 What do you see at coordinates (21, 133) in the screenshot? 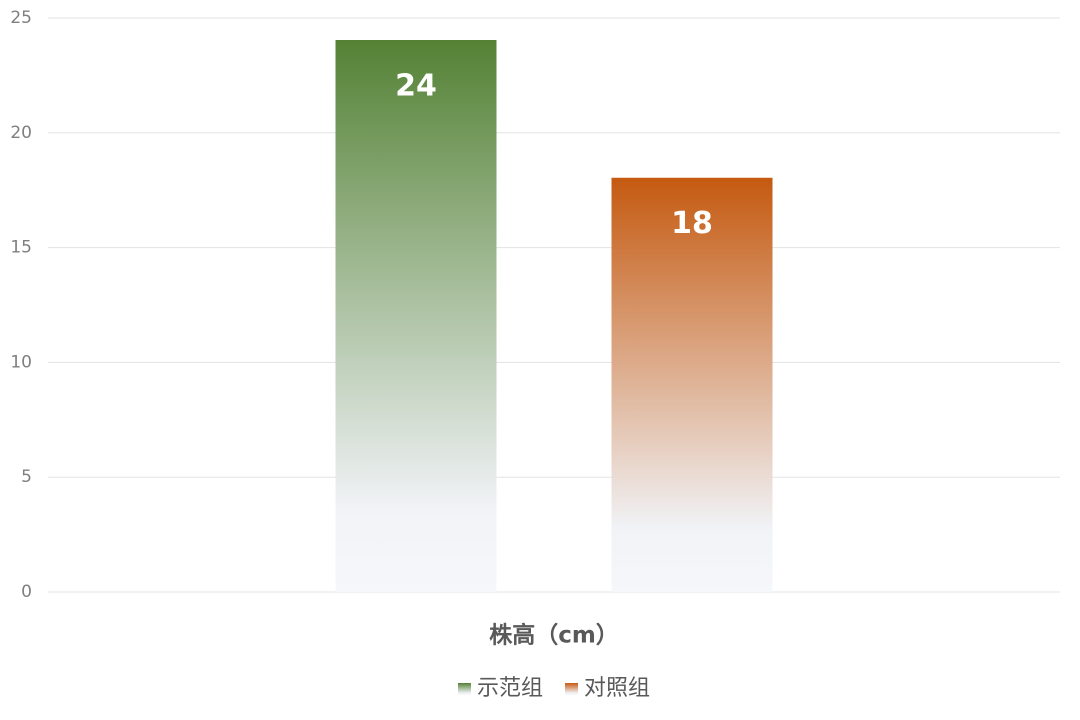
I see `y-tick-label: 20` at bounding box center [21, 133].